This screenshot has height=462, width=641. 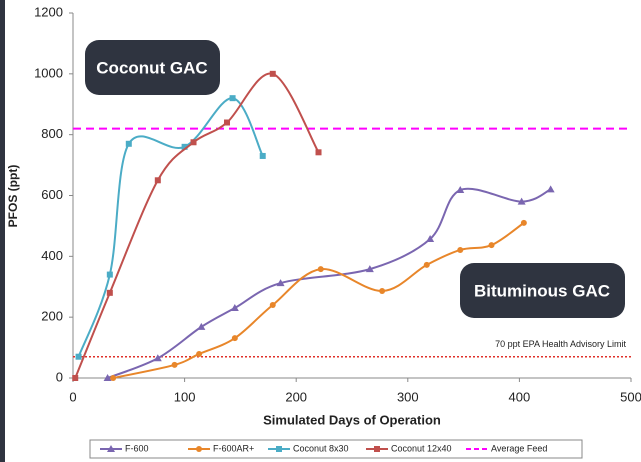 What do you see at coordinates (321, 448) in the screenshot?
I see `legend-label: Coconut 8x30` at bounding box center [321, 448].